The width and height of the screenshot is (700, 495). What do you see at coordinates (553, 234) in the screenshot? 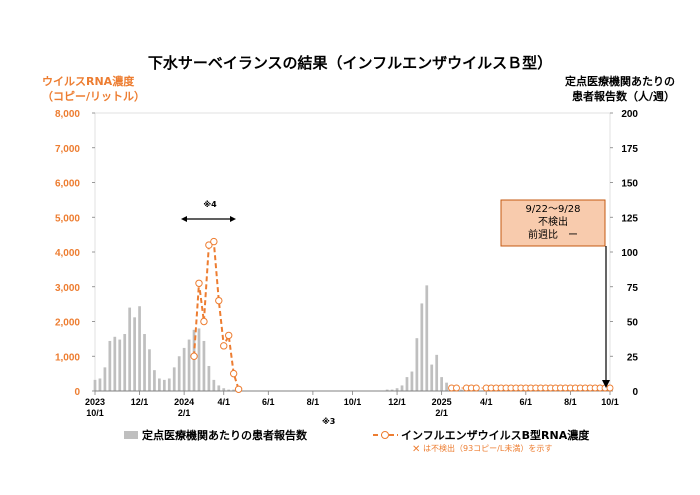
I see `callout-line3: 前週比 ー` at bounding box center [553, 234].